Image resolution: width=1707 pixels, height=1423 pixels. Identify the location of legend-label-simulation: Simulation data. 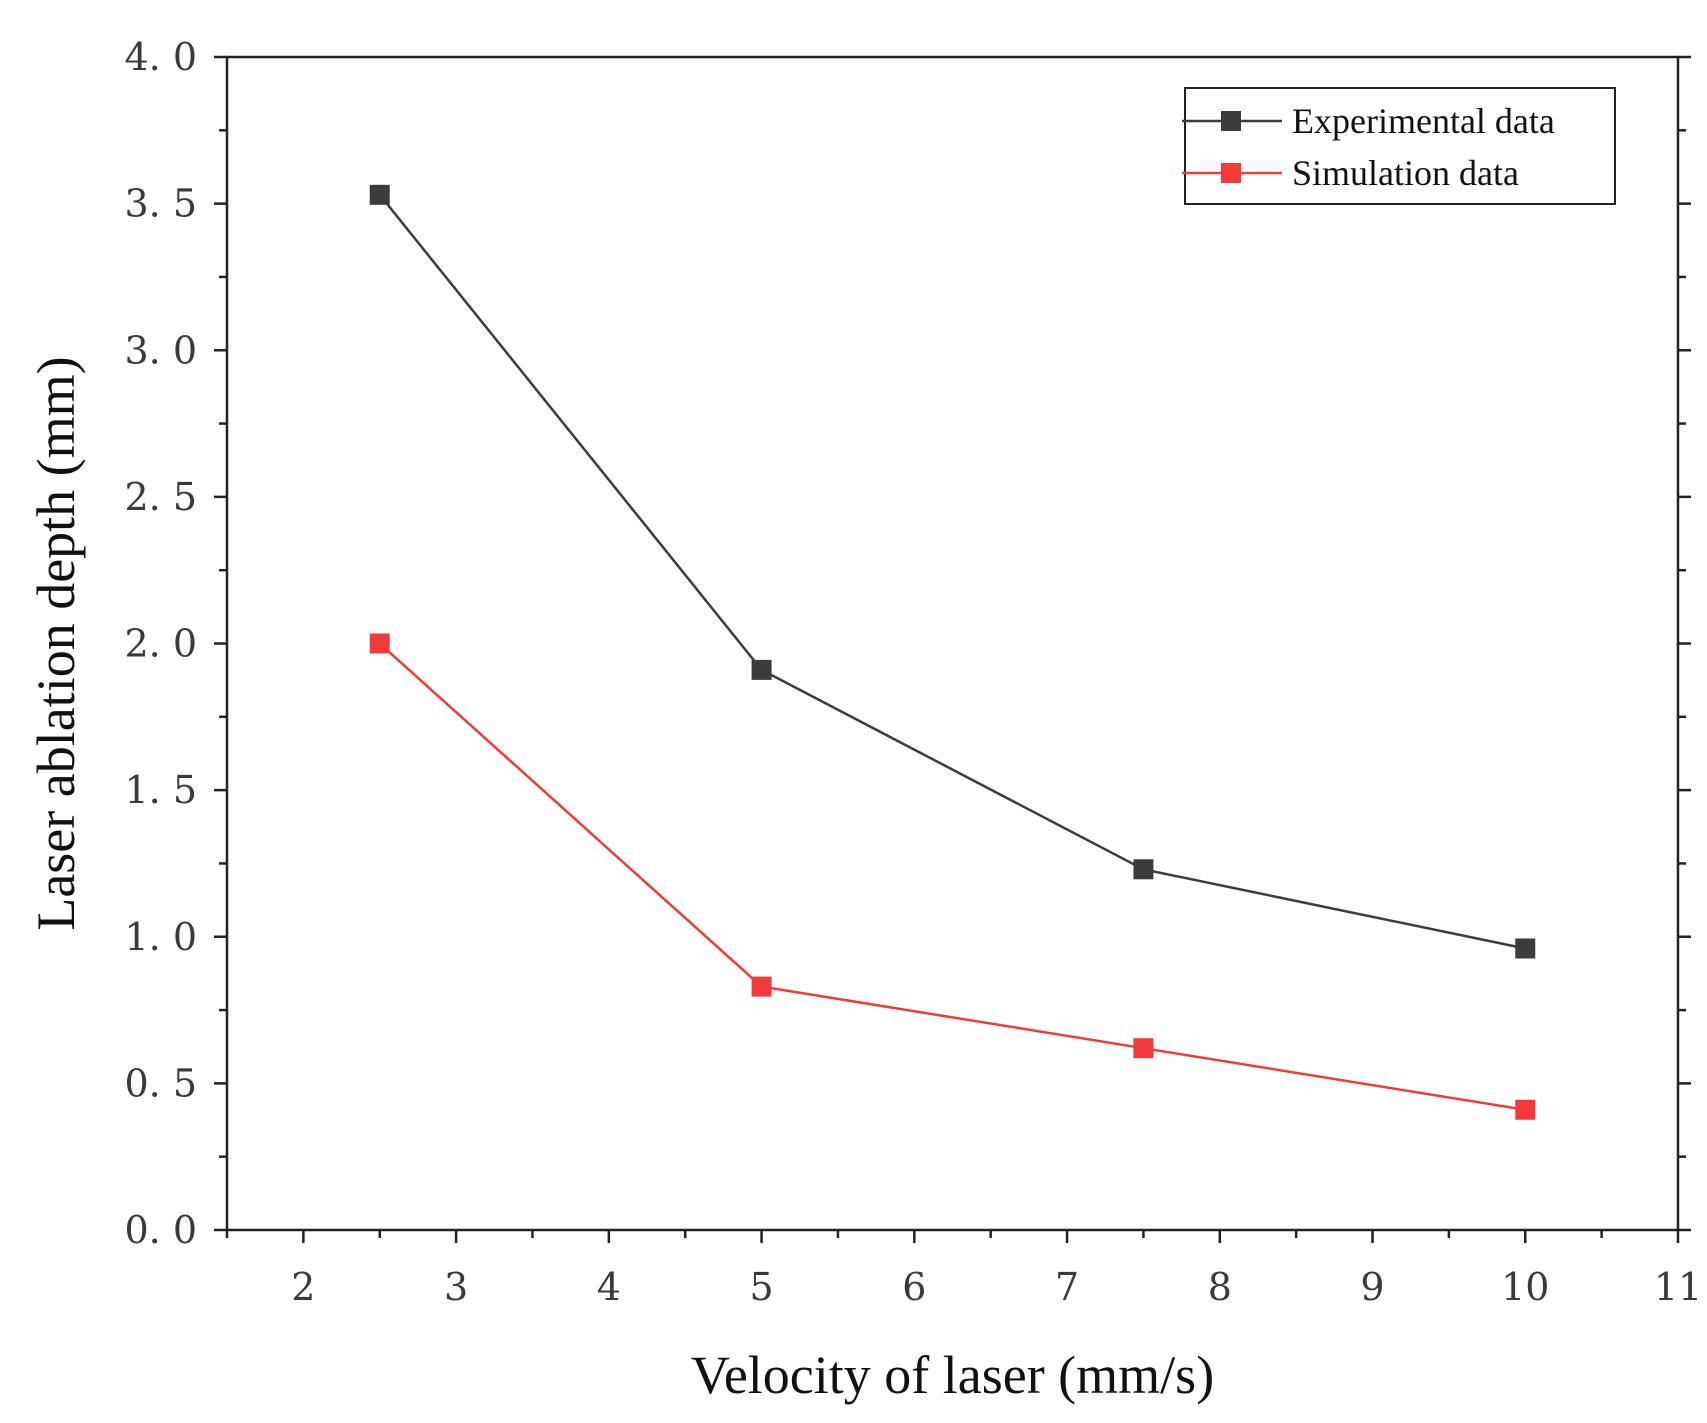
(1405, 173).